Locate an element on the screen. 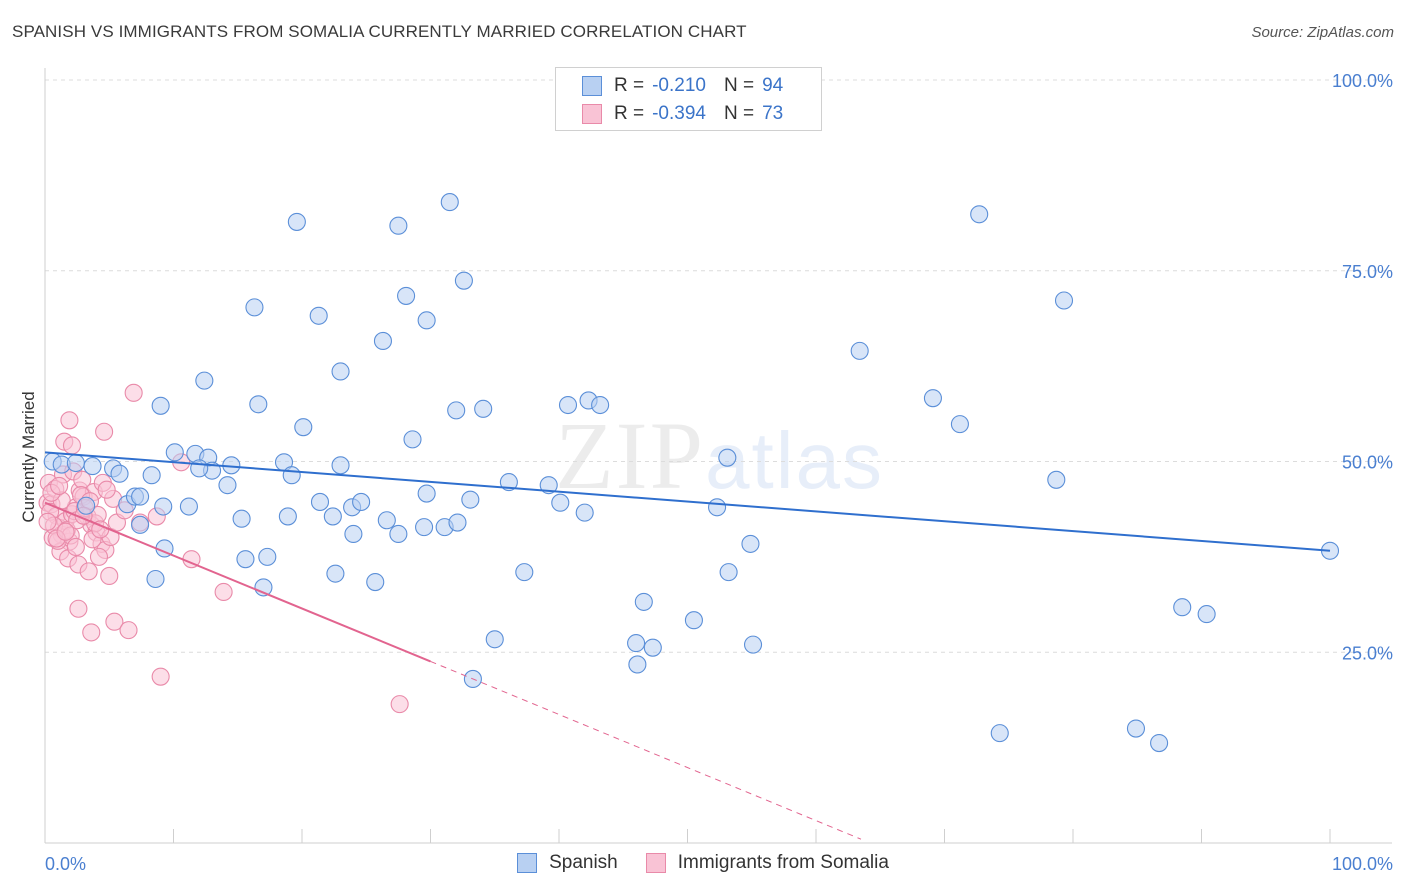  y-tick-label: 75.0% is located at coordinates (1367, 272).